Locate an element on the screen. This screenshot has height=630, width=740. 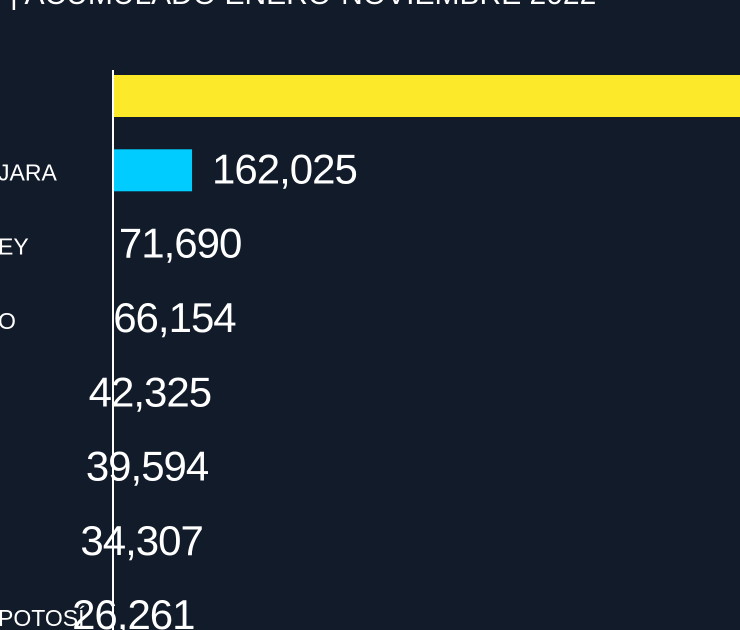
value-label: 66,154 is located at coordinates (174, 317).